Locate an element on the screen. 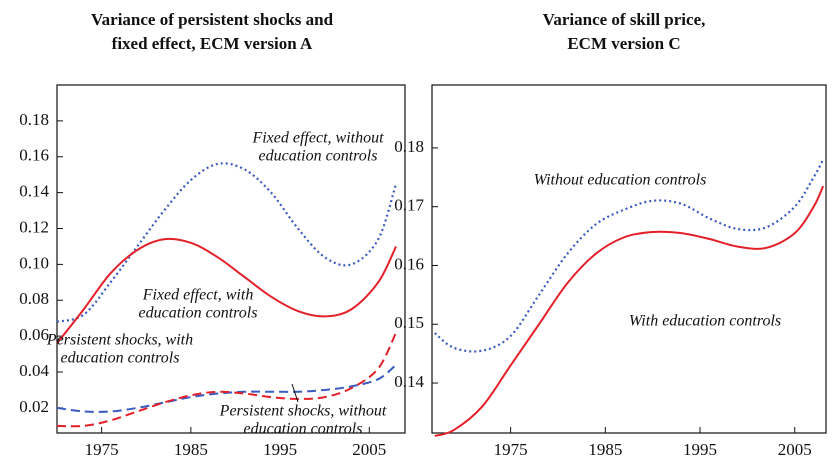 Image resolution: width=837 pixels, height=465 pixels. y-tick-label: 0.17 is located at coordinates (409, 205).